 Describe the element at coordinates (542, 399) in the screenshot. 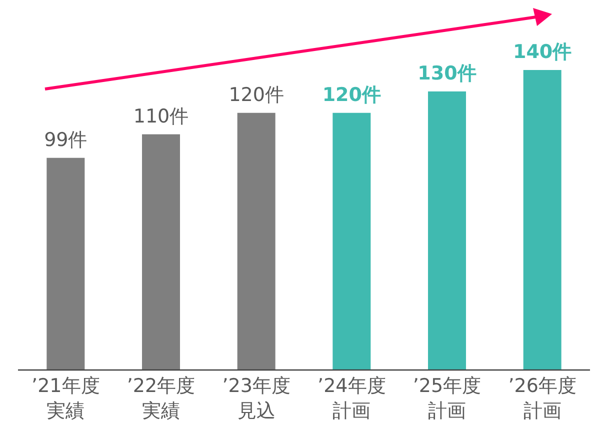

I see `x-tick-label: ’26年度計画` at that location.